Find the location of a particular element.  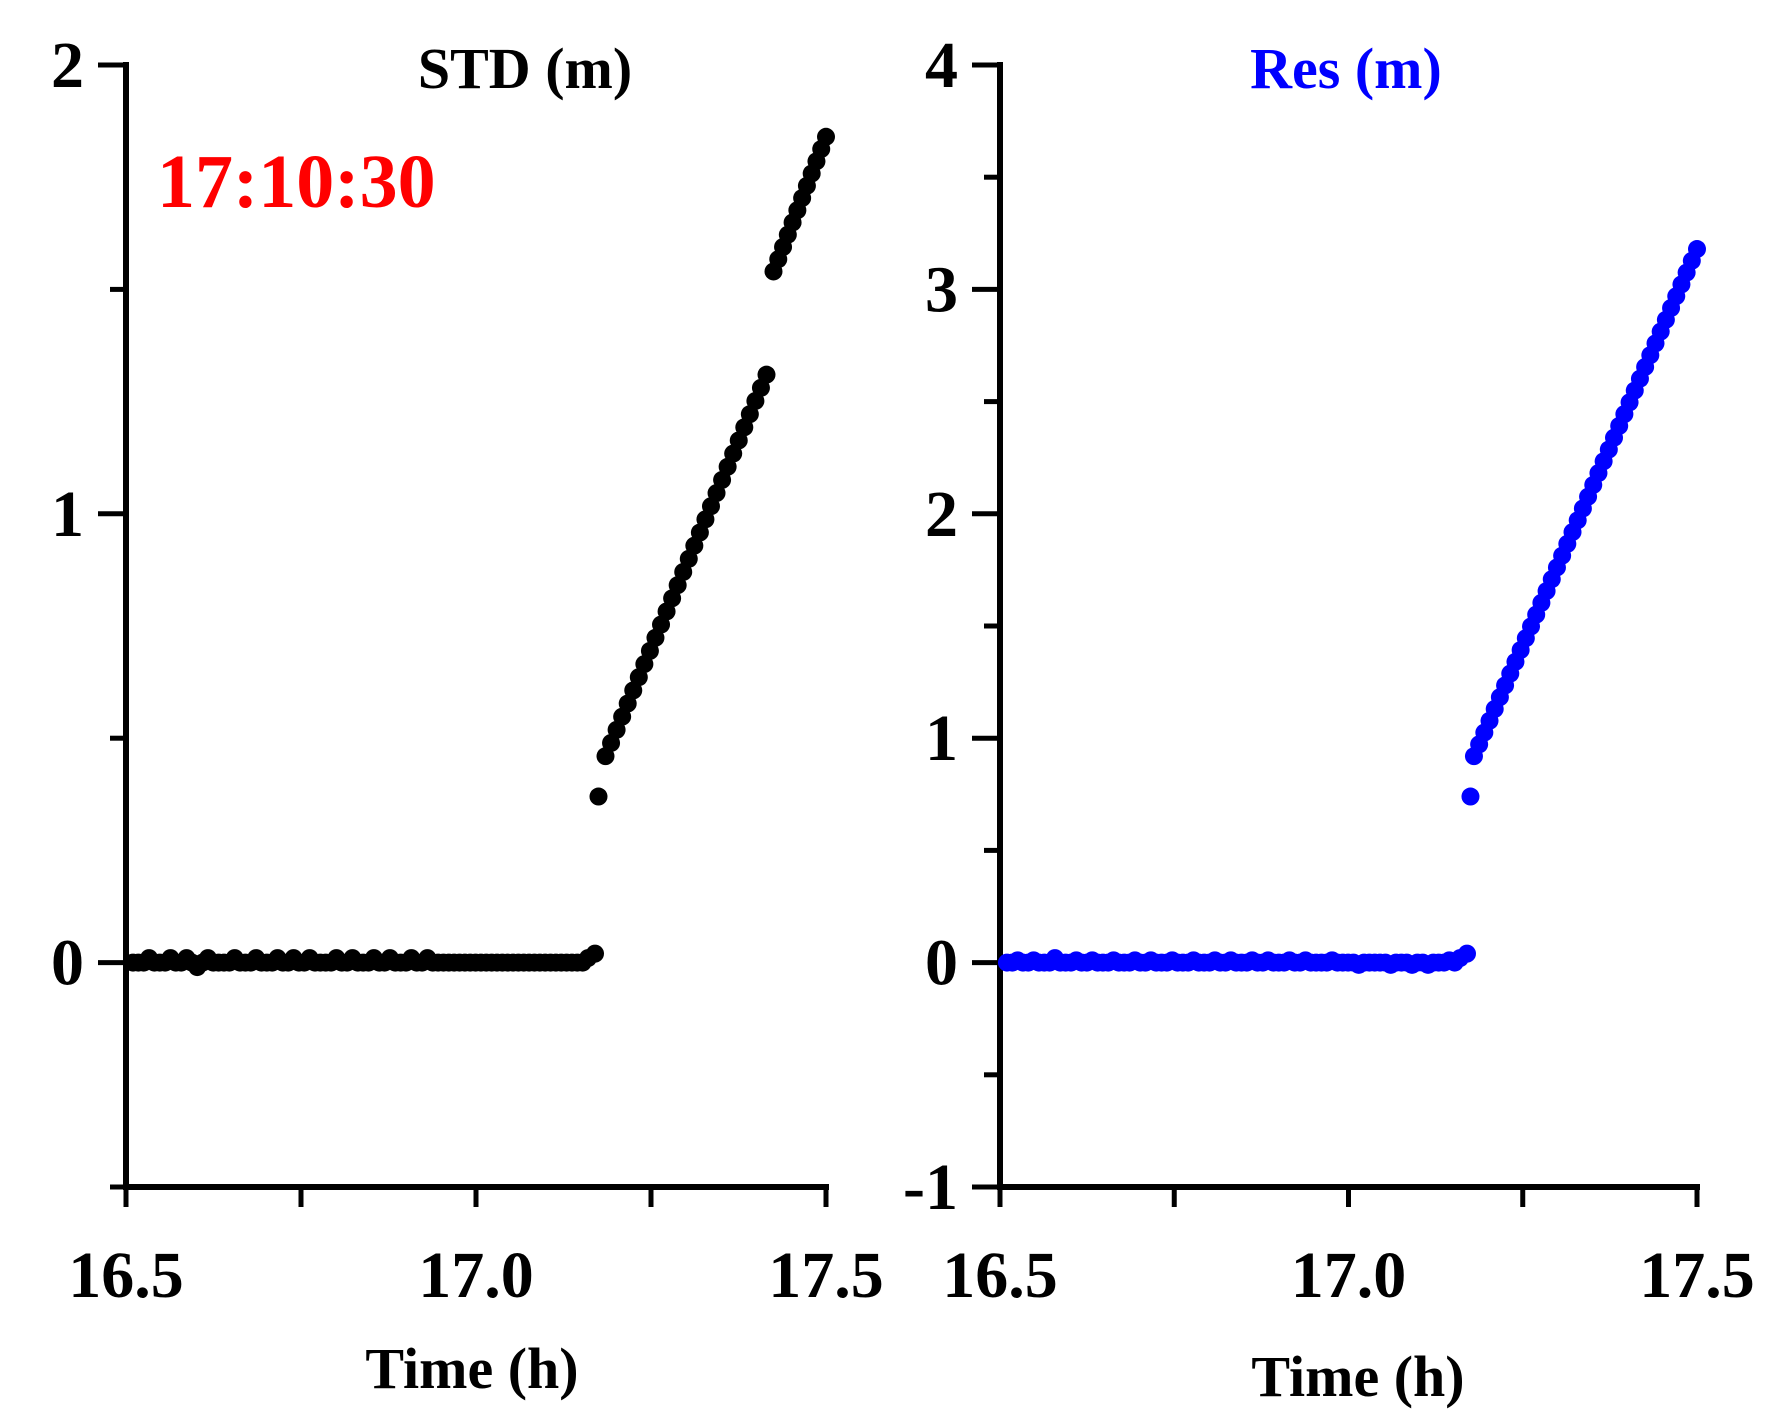

std-x-tick-label: 17.5 is located at coordinates (826, 1275).